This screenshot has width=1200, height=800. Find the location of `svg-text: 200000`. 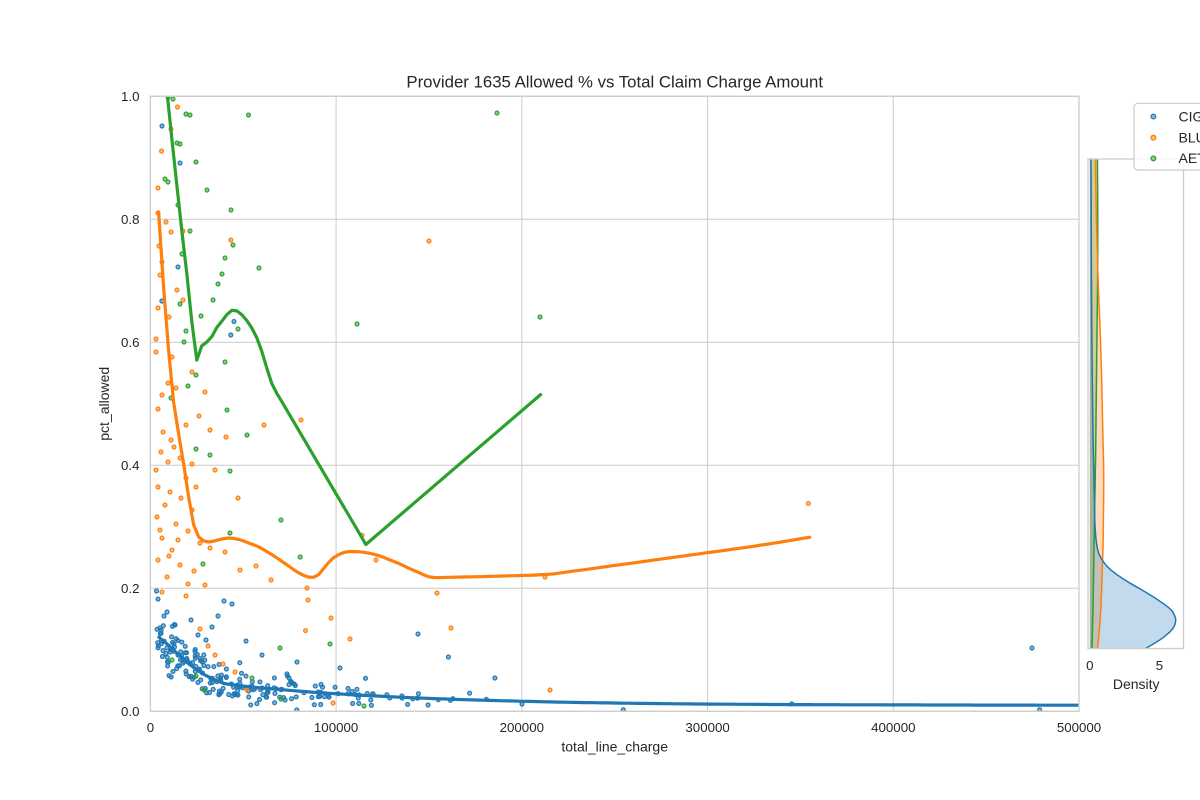

svg-text: 200000 is located at coordinates (522, 727).